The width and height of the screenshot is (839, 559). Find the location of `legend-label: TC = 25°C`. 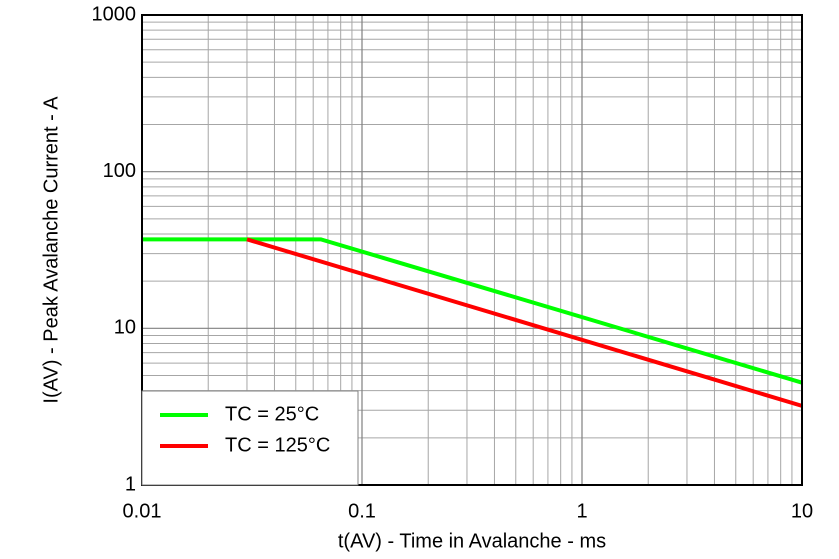

legend-label: TC = 25°C is located at coordinates (272, 414).